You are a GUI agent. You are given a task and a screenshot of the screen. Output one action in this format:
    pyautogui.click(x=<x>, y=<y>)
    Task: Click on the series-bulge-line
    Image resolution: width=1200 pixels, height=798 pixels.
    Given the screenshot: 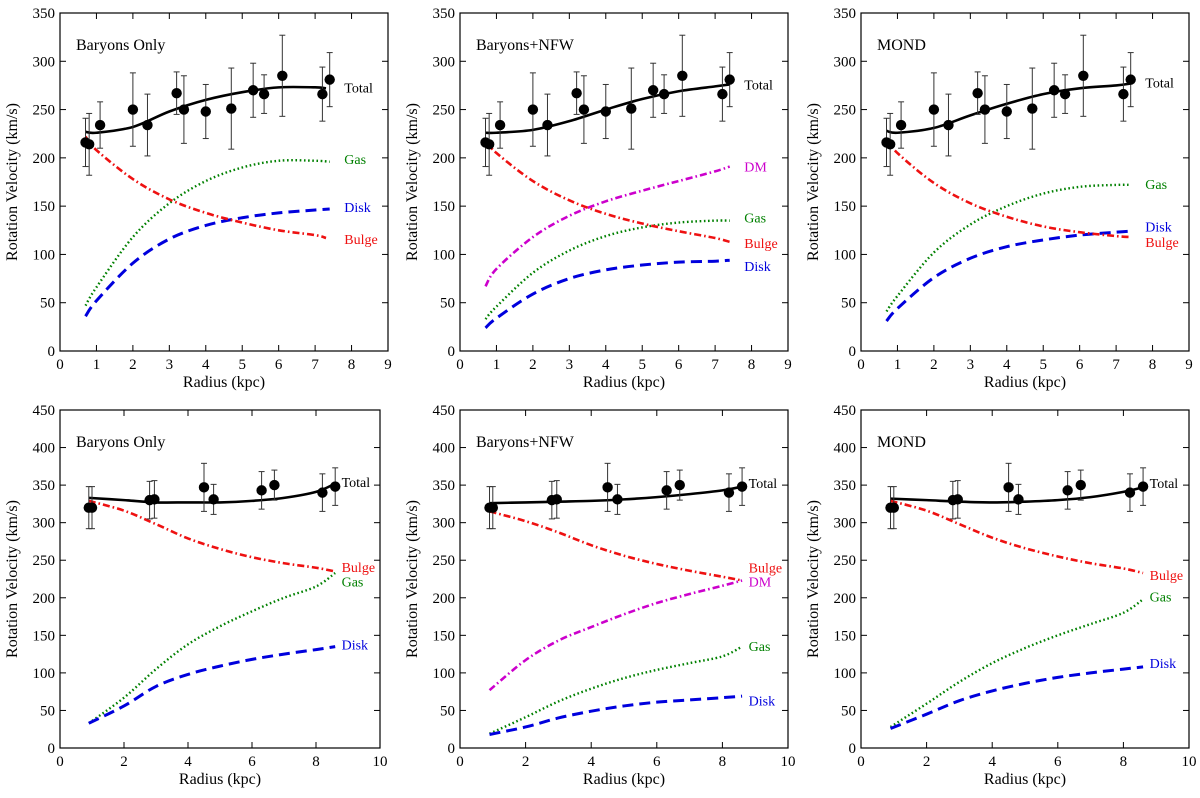 What is the action you would take?
    pyautogui.click(x=205, y=187)
    